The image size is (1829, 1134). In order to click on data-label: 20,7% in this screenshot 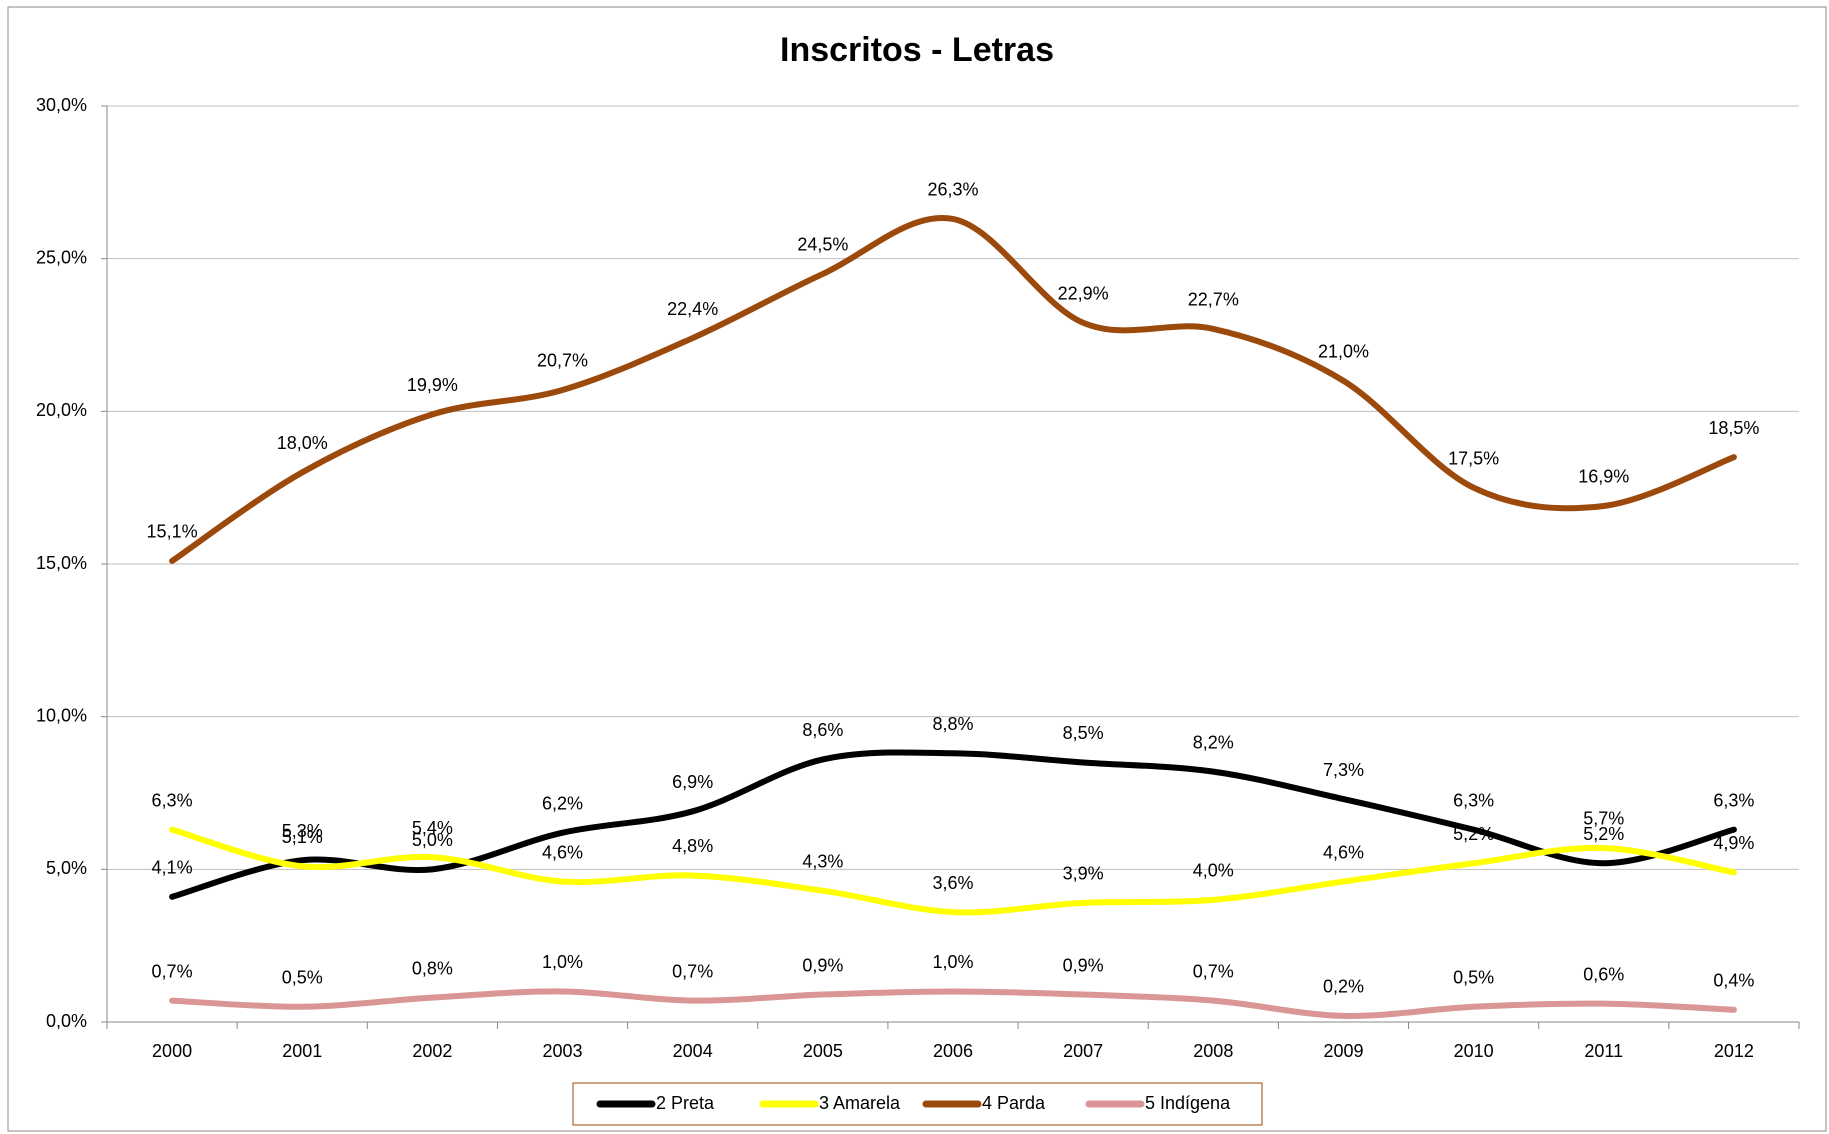, I will do `click(562, 361)`.